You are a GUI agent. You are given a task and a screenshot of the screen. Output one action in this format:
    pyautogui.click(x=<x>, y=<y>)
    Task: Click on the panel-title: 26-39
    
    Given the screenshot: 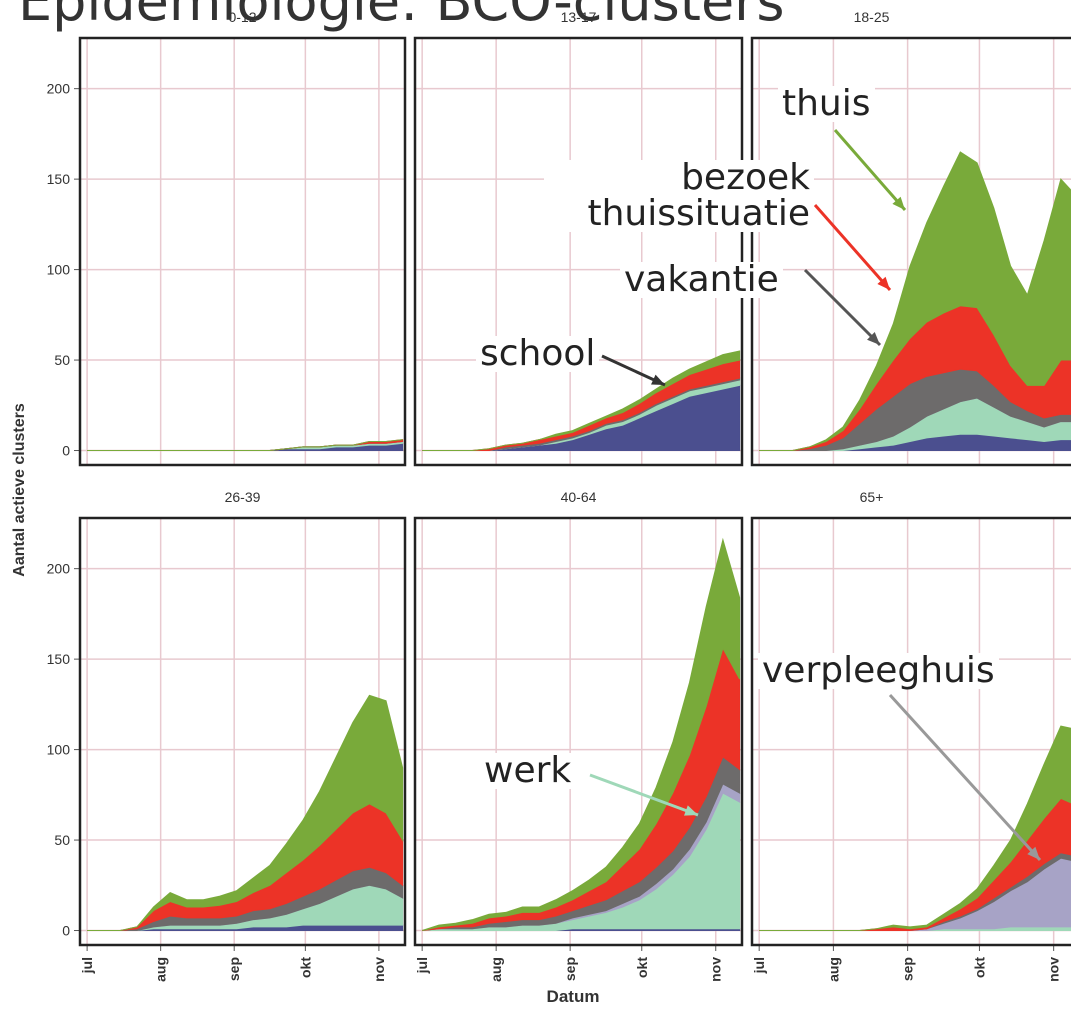 What is the action you would take?
    pyautogui.click(x=243, y=497)
    